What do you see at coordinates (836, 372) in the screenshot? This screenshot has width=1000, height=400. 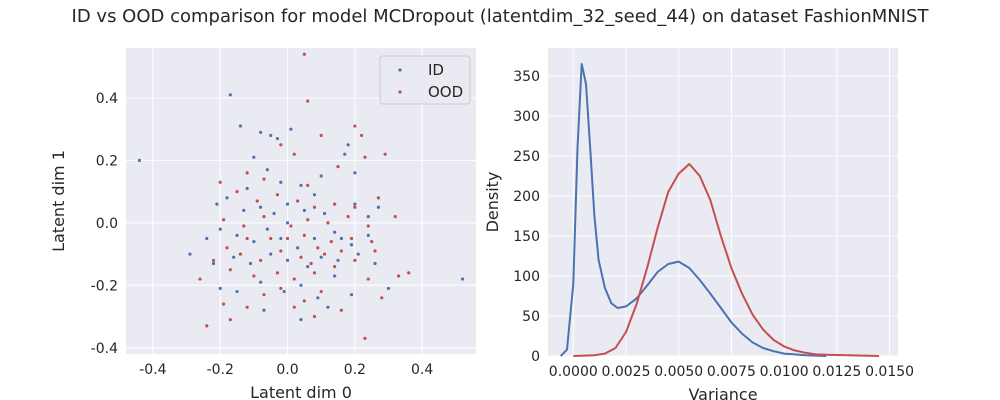 I see `x-tick-label: 0.0125` at bounding box center [836, 372].